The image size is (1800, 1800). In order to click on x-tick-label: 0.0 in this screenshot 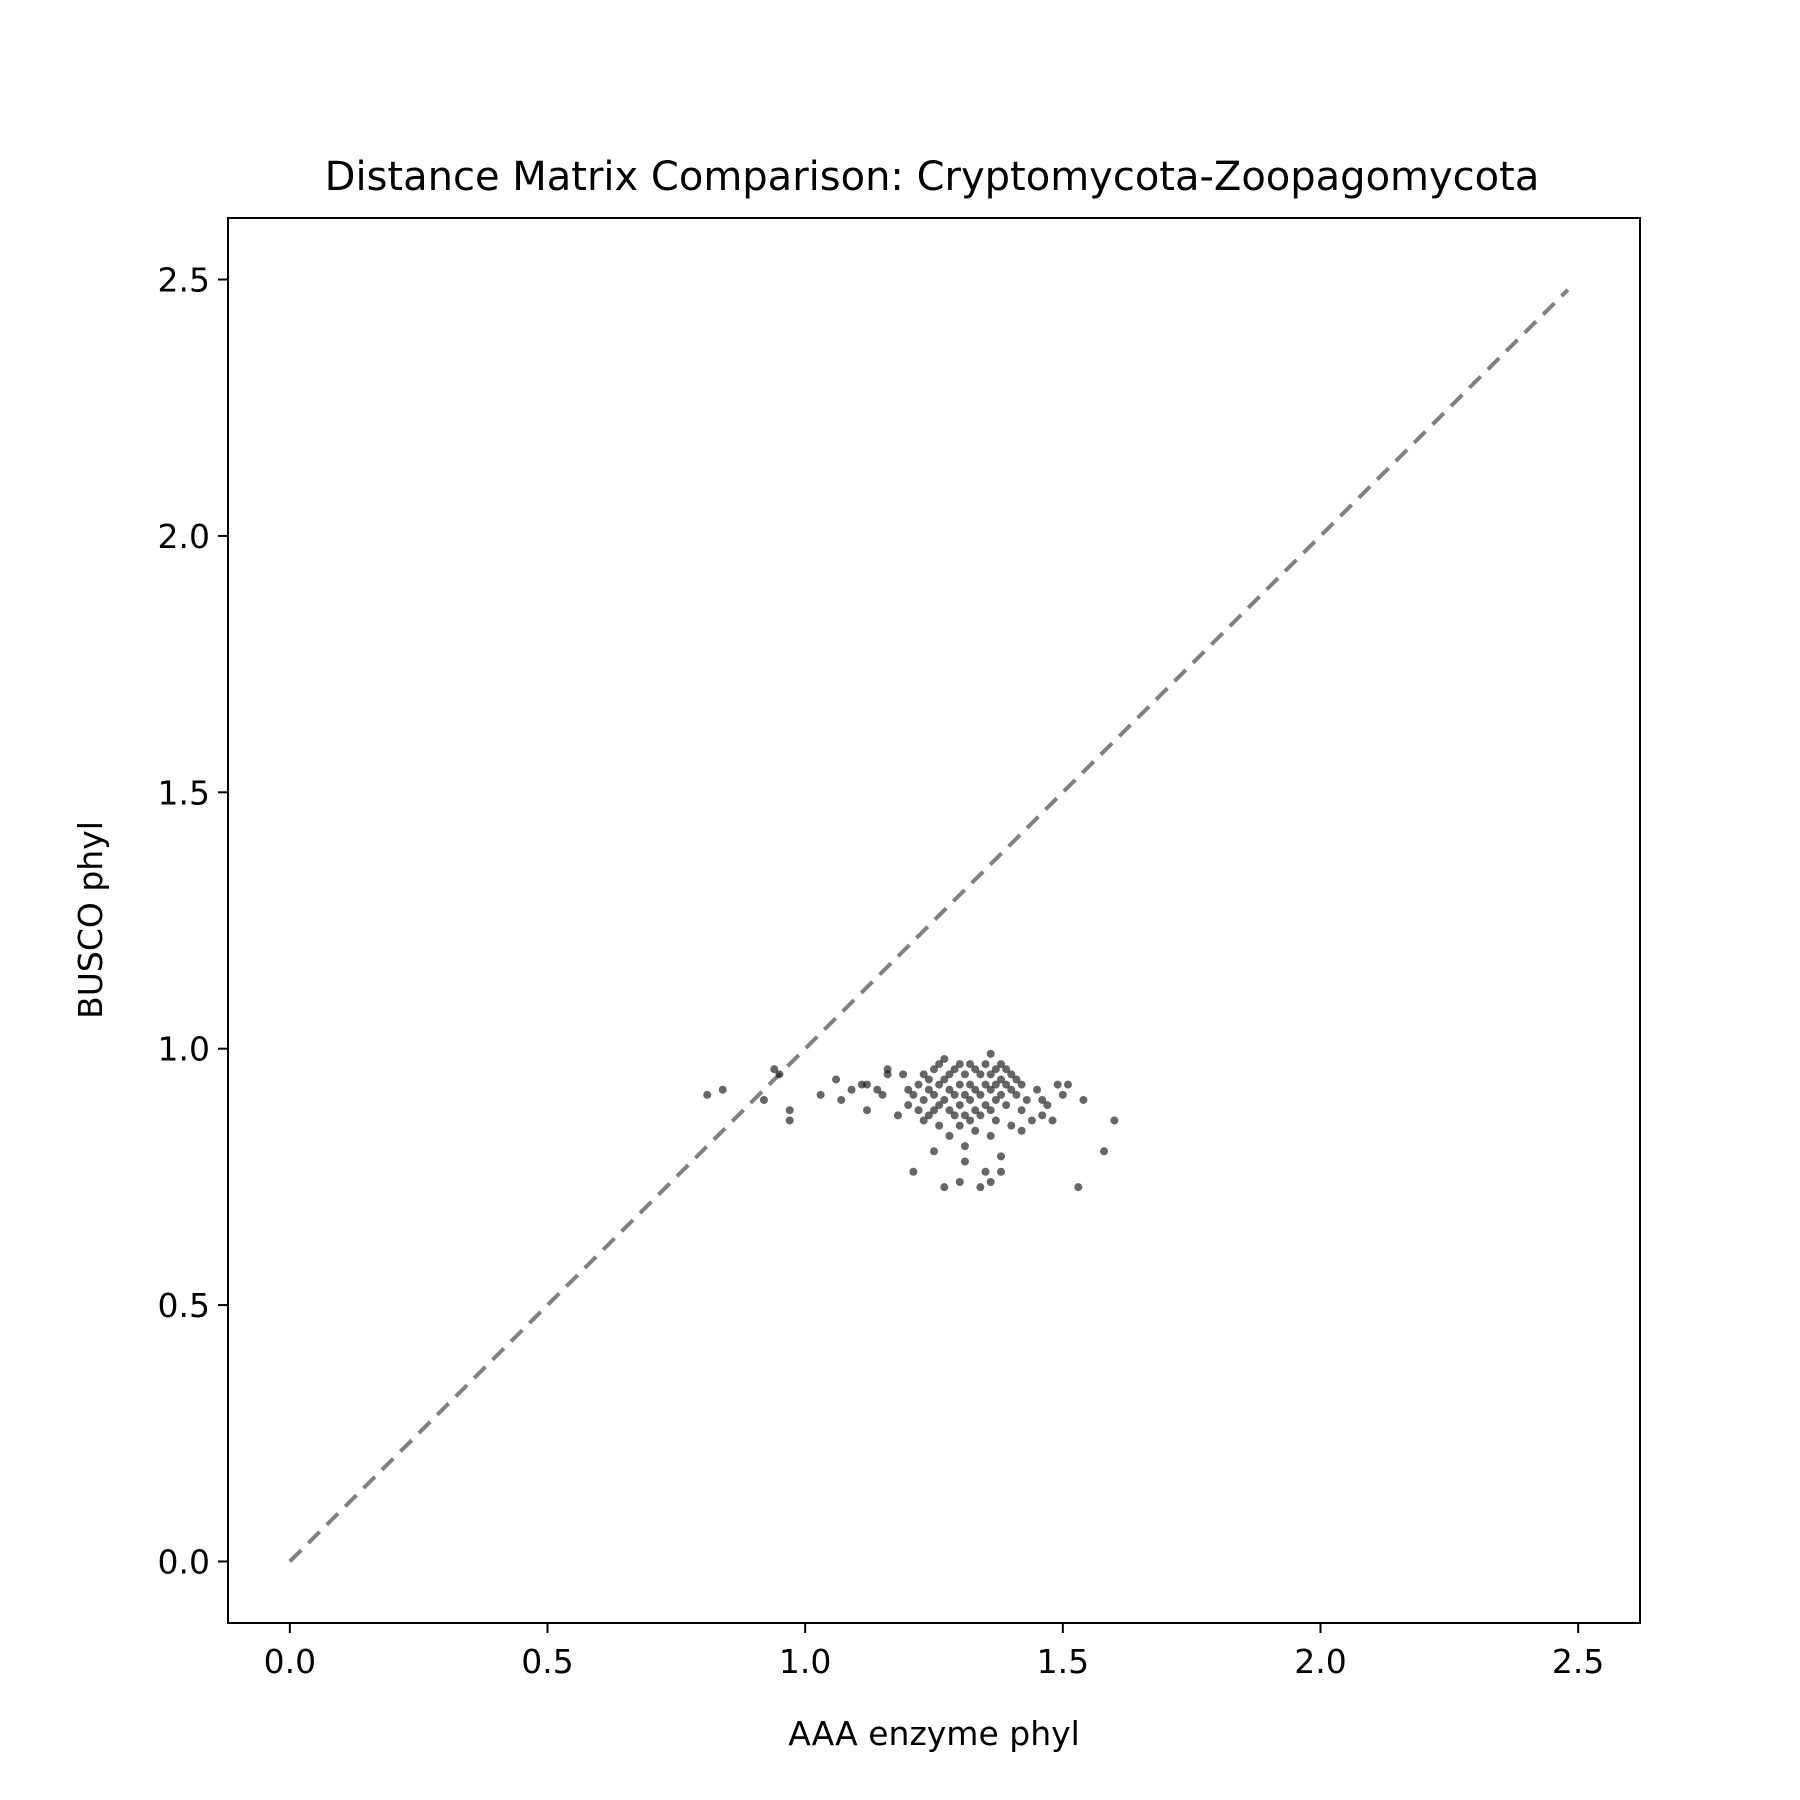, I will do `click(290, 1661)`.